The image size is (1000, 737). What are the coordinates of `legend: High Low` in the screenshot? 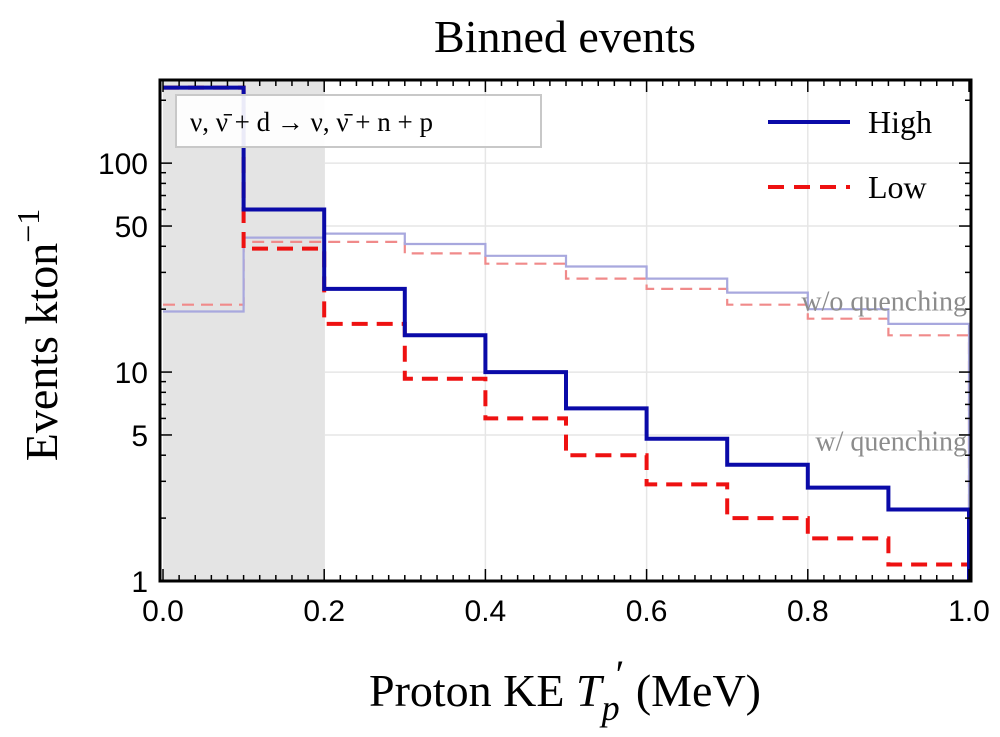 It's located at (850, 154).